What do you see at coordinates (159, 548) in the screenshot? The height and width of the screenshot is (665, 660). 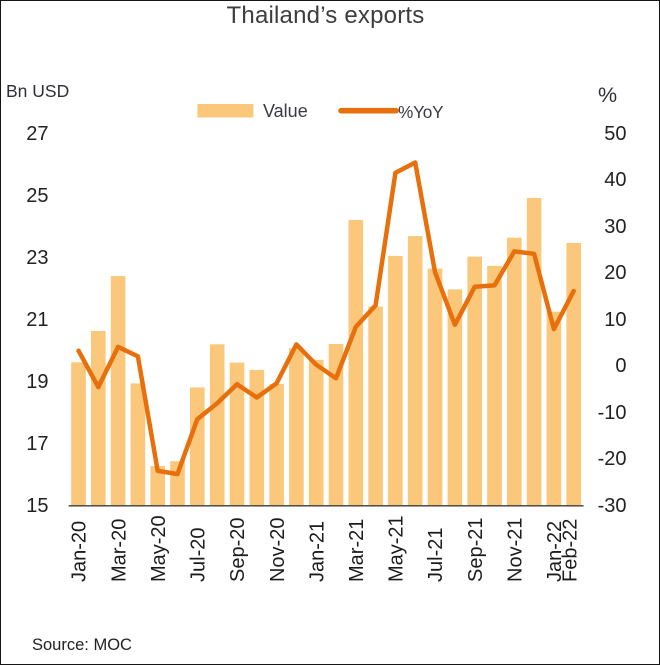 I see `svg-text: May-20` at bounding box center [159, 548].